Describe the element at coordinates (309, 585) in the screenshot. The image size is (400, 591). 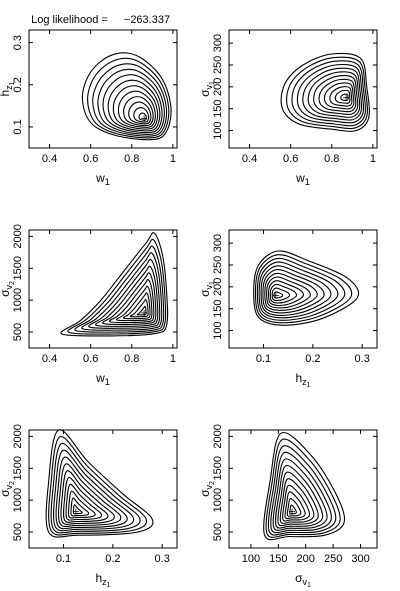
I see `x-axis-label-subsub: 1` at that location.